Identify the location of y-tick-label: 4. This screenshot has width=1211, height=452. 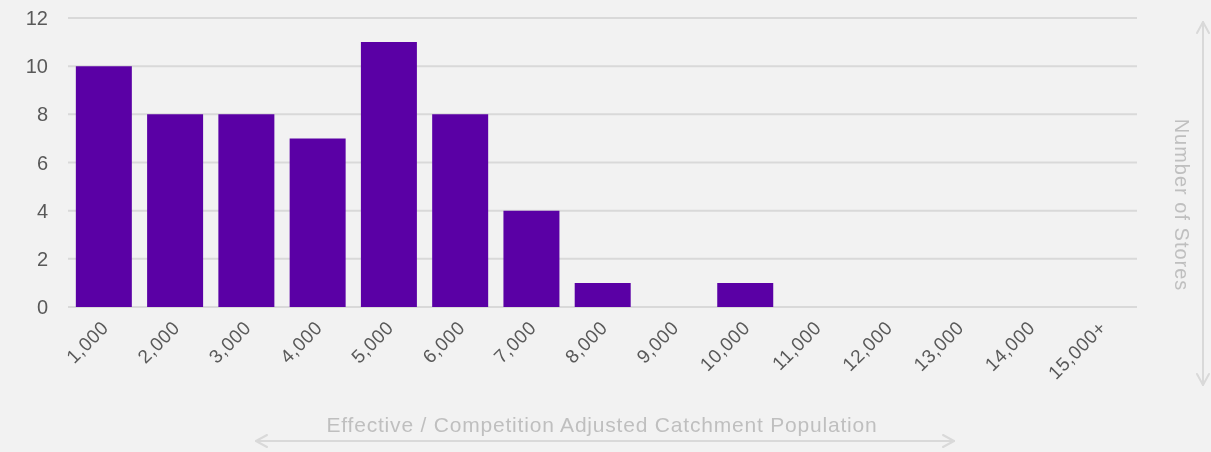
(42, 210).